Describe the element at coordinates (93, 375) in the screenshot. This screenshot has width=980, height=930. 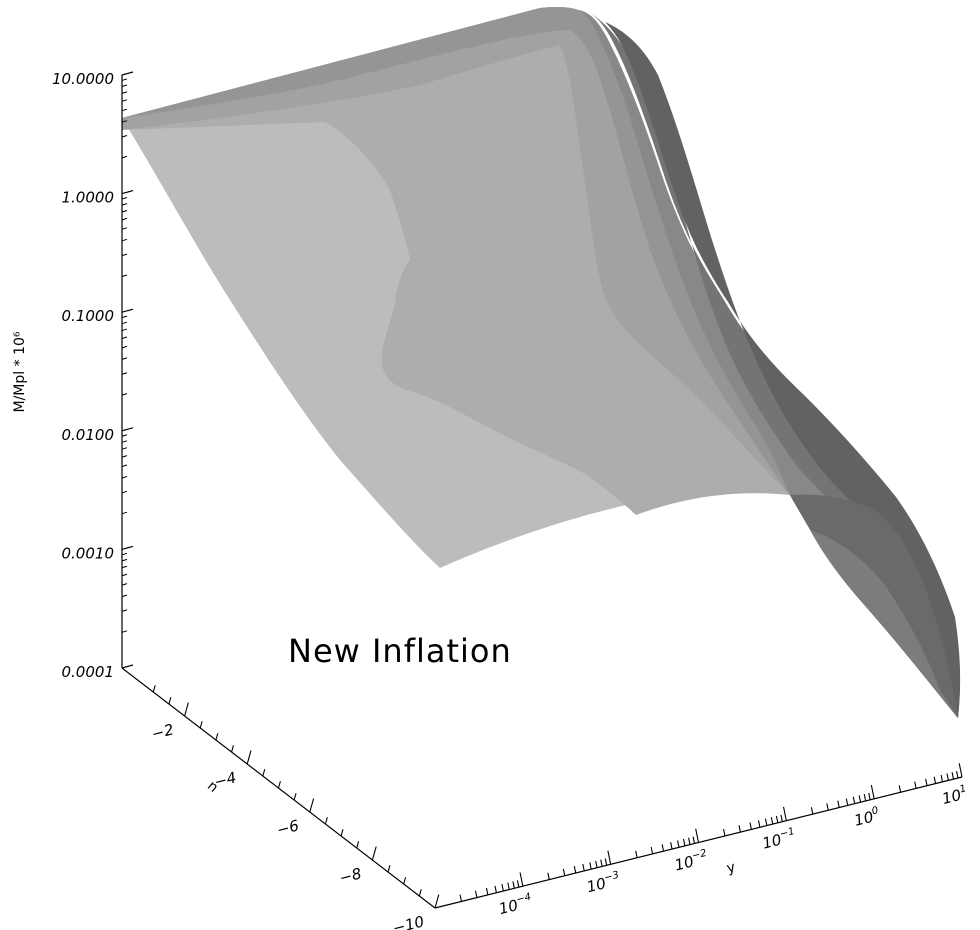
I see `z-axis-ticks: 10.0000 1.0000 0.1000 0.0100 0.0010 0.0001` at that location.